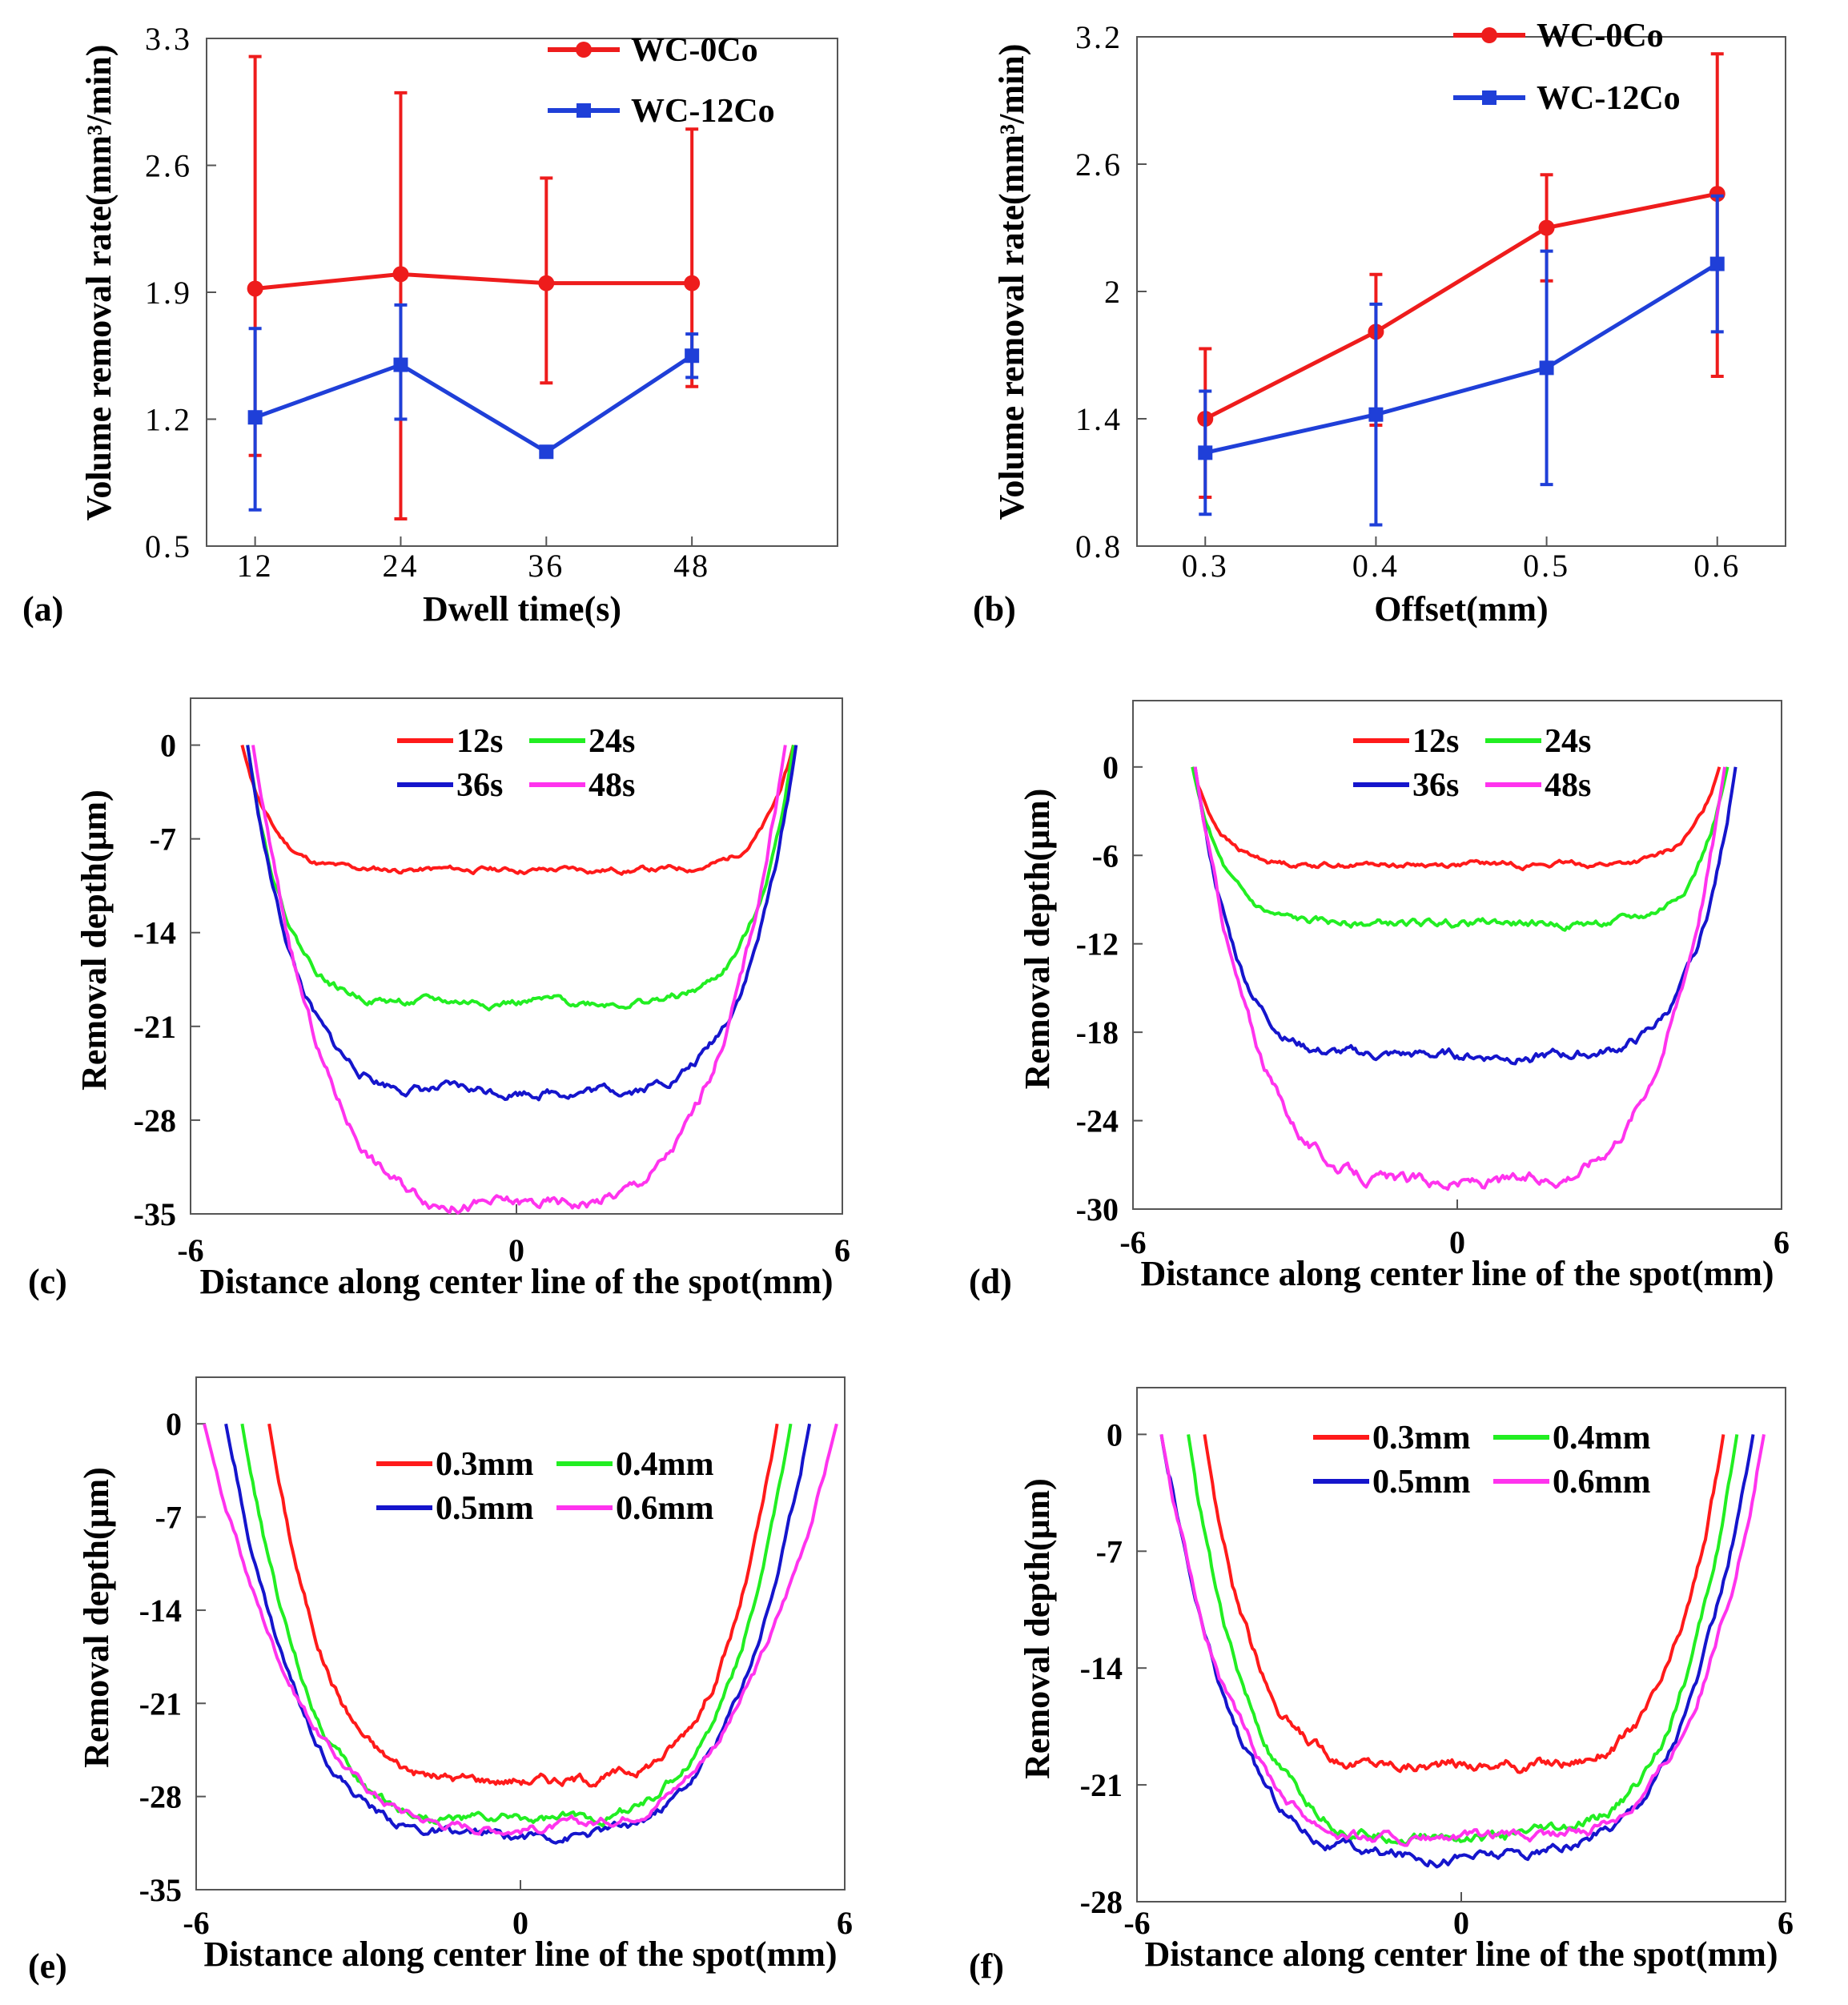 The height and width of the screenshot is (2005, 1848). Describe the element at coordinates (1113, 292) in the screenshot. I see `y-tick-label: 2` at that location.